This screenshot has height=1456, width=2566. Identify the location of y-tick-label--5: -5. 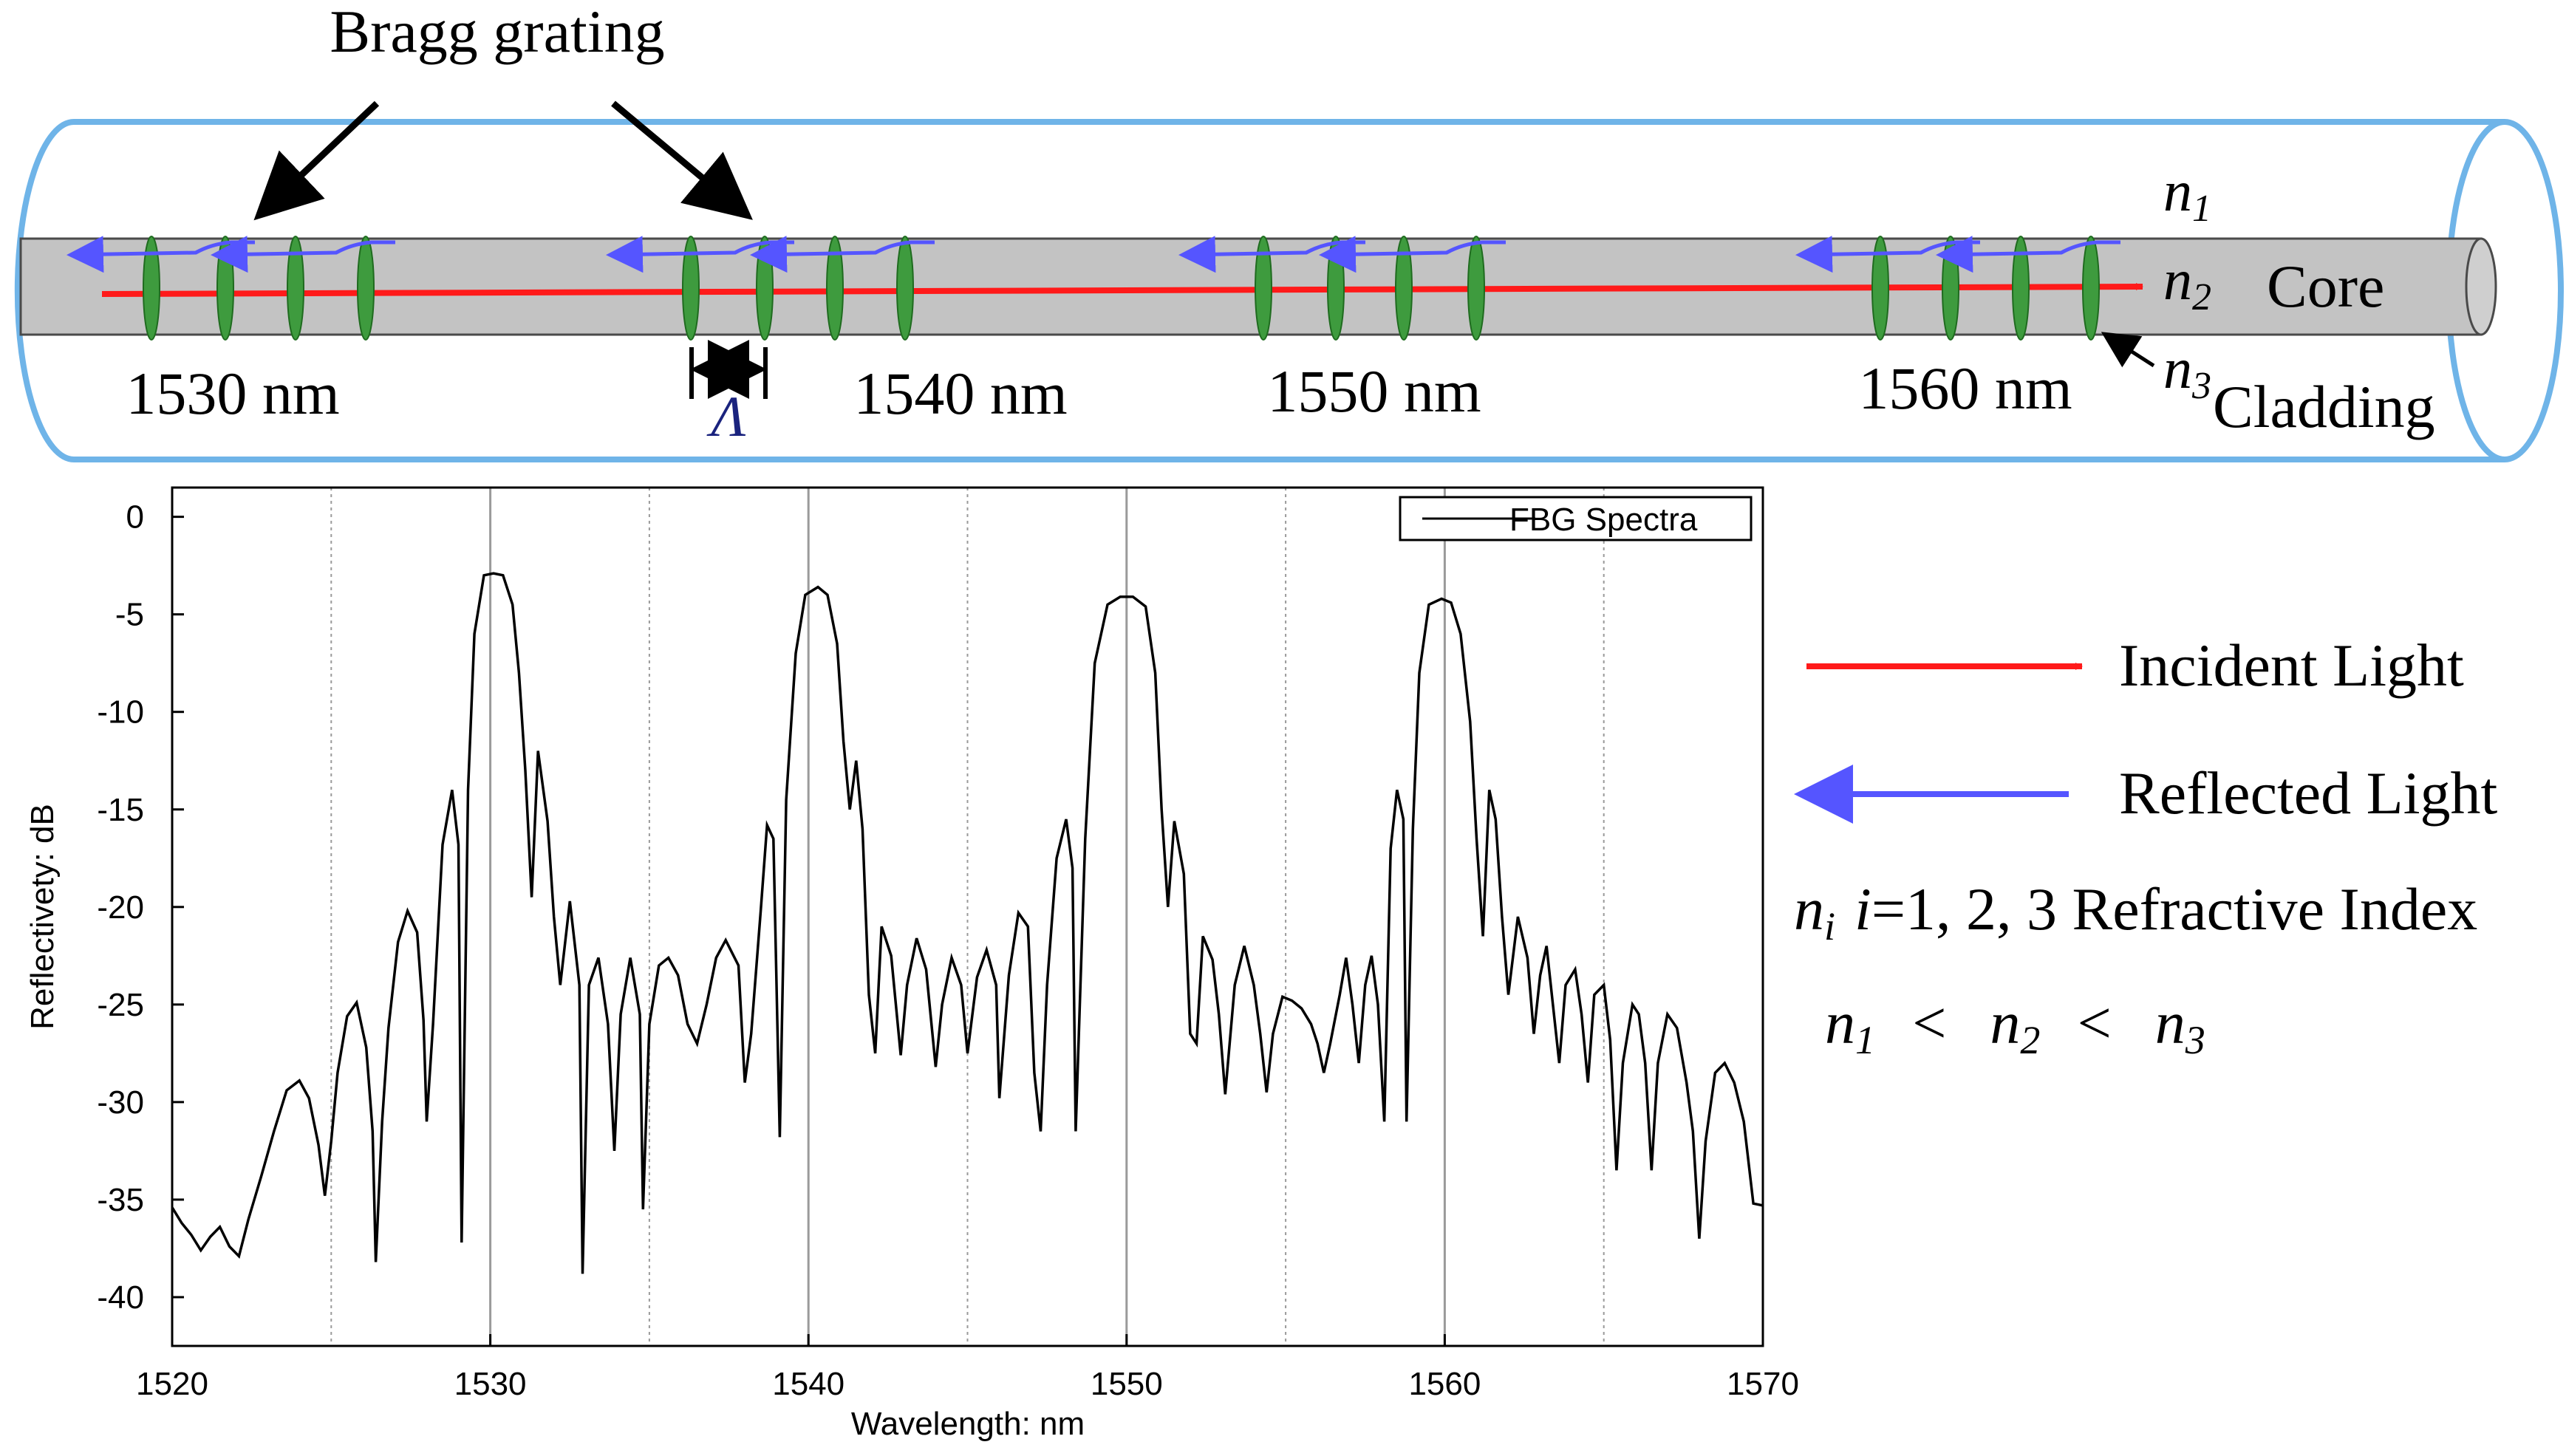
(129, 615).